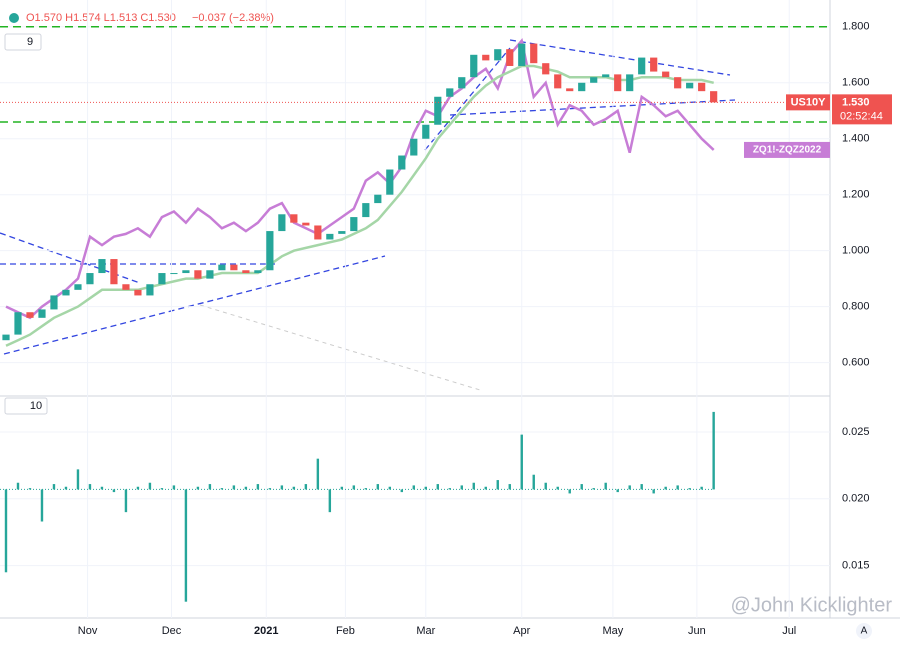 The height and width of the screenshot is (646, 900). I want to click on watermark: @John Kicklighter, so click(812, 605).